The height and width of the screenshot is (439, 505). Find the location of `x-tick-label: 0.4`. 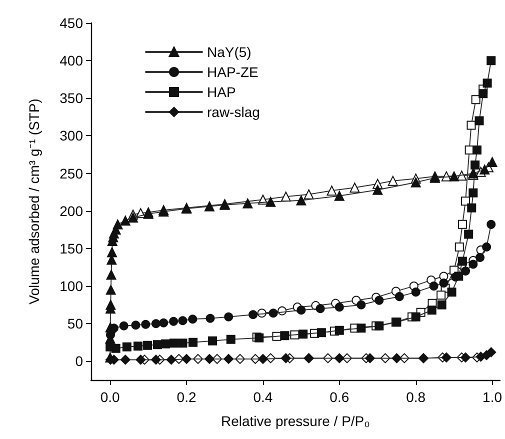

x-tick-label: 0.4 is located at coordinates (263, 397).